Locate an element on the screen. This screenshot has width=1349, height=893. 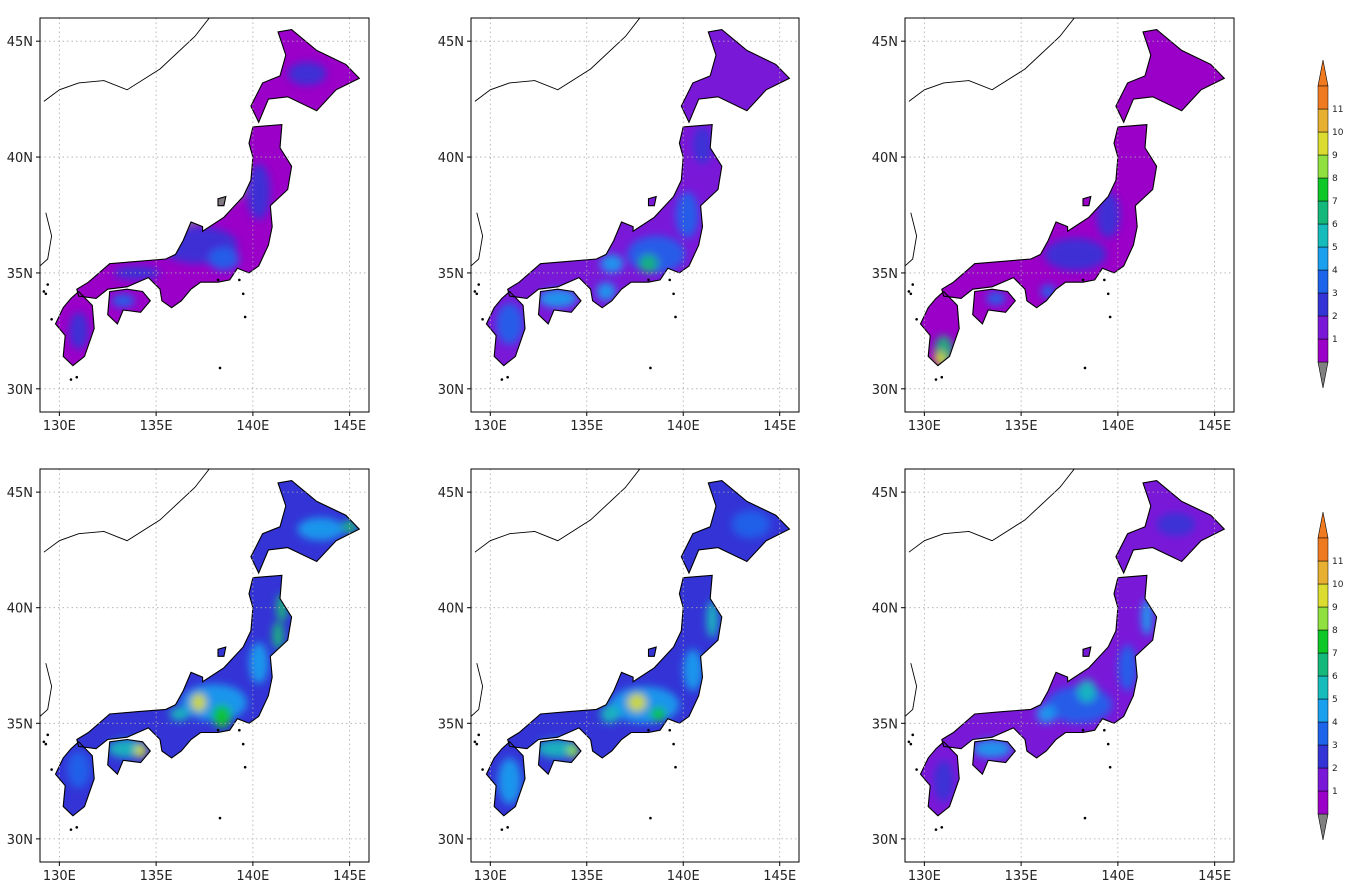
colorbar-1: 1 2 3 4 5 6 7 8 9 10 11 is located at coordinates (1330, 224).